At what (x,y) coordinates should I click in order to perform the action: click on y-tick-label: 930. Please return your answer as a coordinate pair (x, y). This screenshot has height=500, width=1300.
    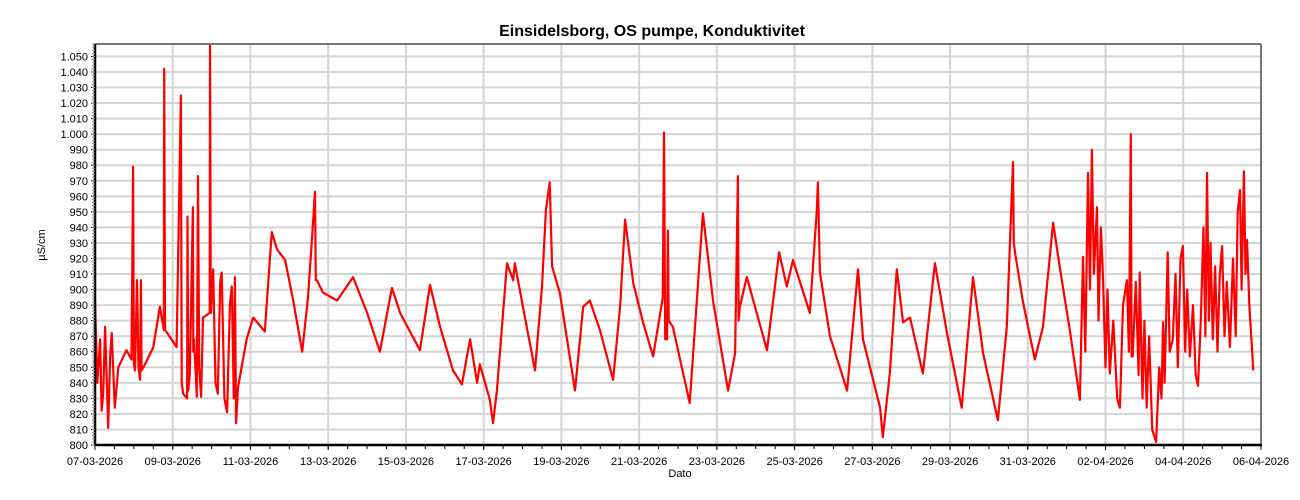
    Looking at the image, I should click on (79, 244).